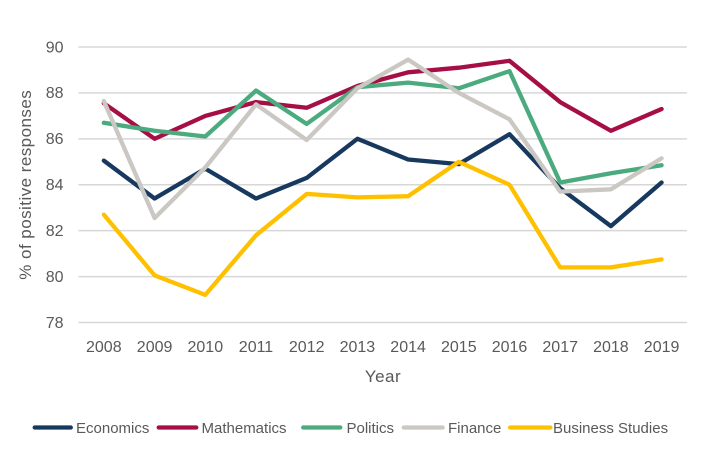 This screenshot has width=714, height=459. I want to click on svg-text: 2010, so click(206, 347).